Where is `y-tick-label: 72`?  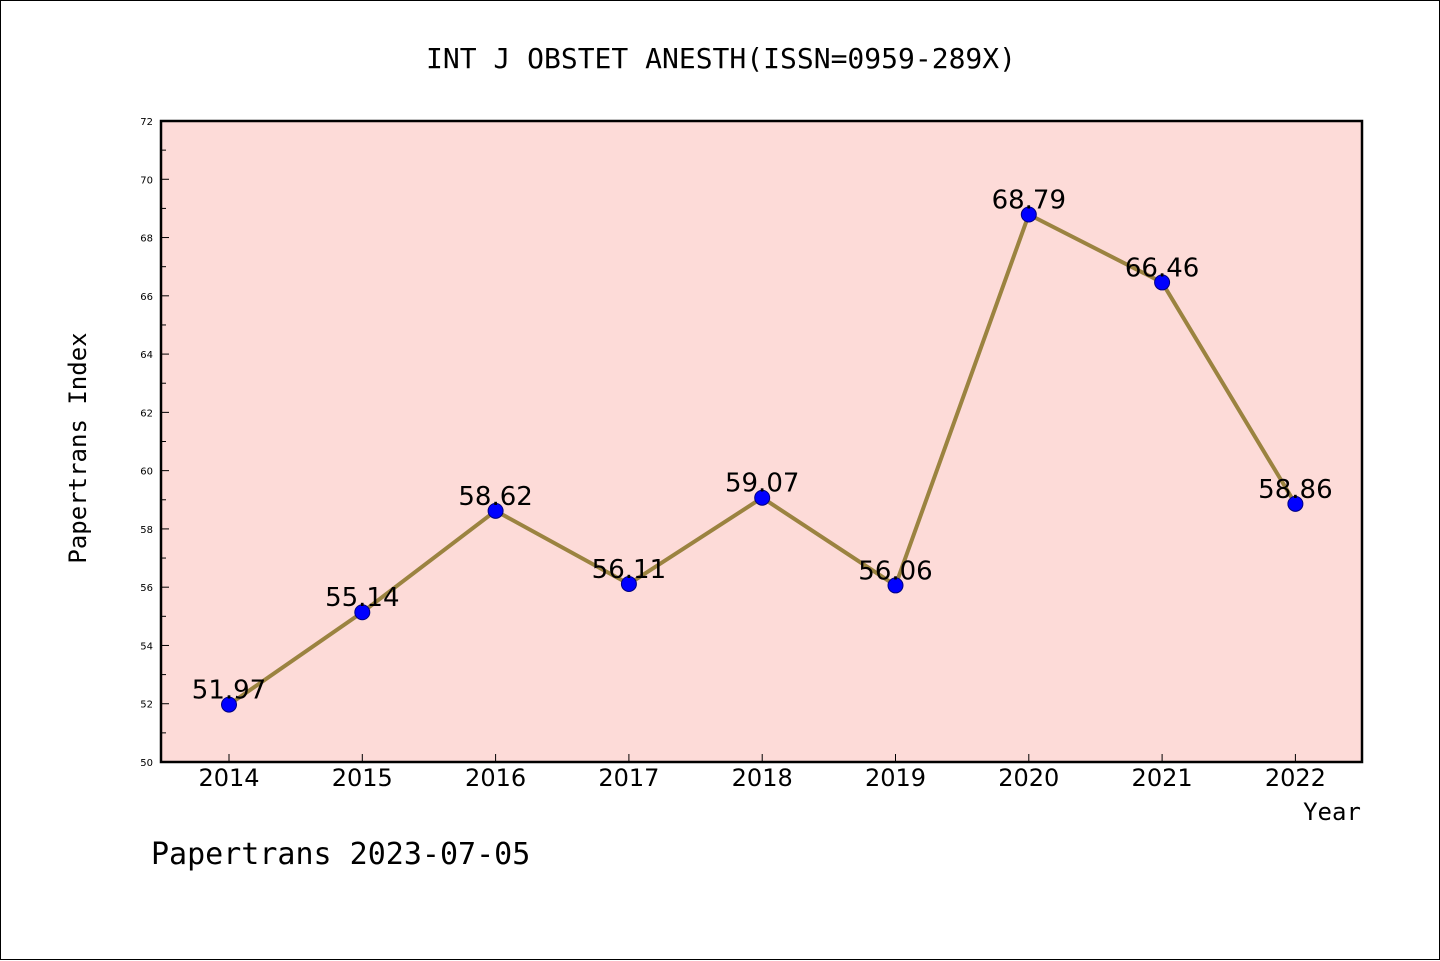 y-tick-label: 72 is located at coordinates (146, 122).